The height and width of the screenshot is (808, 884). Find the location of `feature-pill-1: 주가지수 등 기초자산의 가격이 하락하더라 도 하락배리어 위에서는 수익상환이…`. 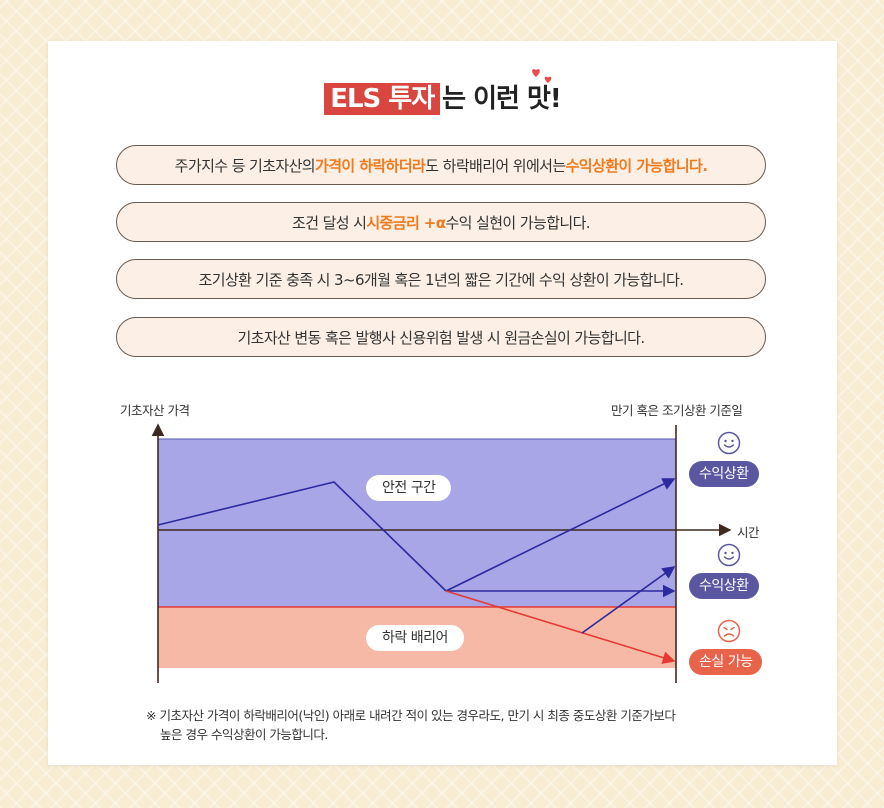

feature-pill-1: 주가지수 등 기초자산의 가격이 하락하더라 도 하락배리어 위에서는 수익상환이… is located at coordinates (441, 165).